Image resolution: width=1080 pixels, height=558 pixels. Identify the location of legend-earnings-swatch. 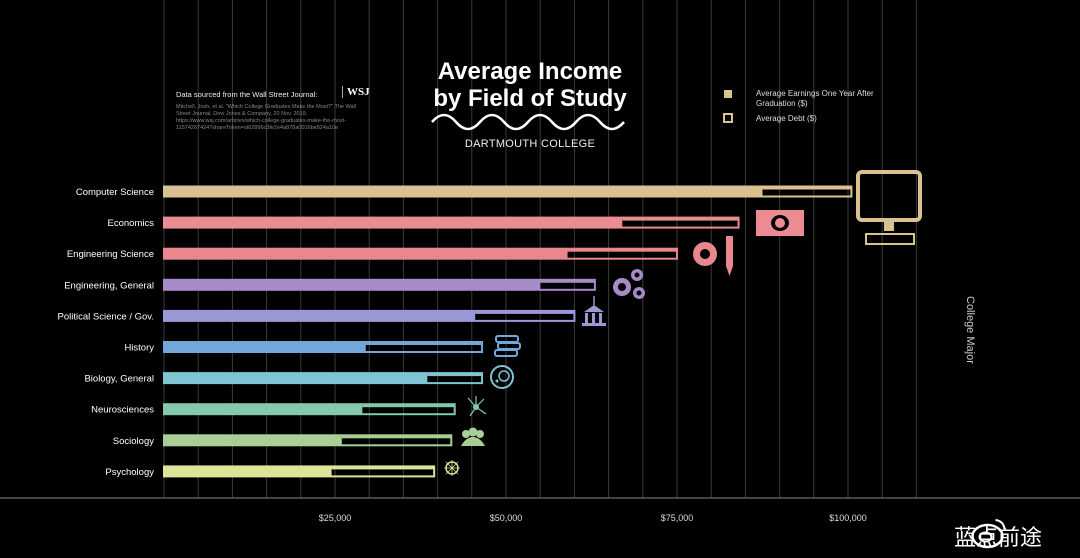
(728, 94).